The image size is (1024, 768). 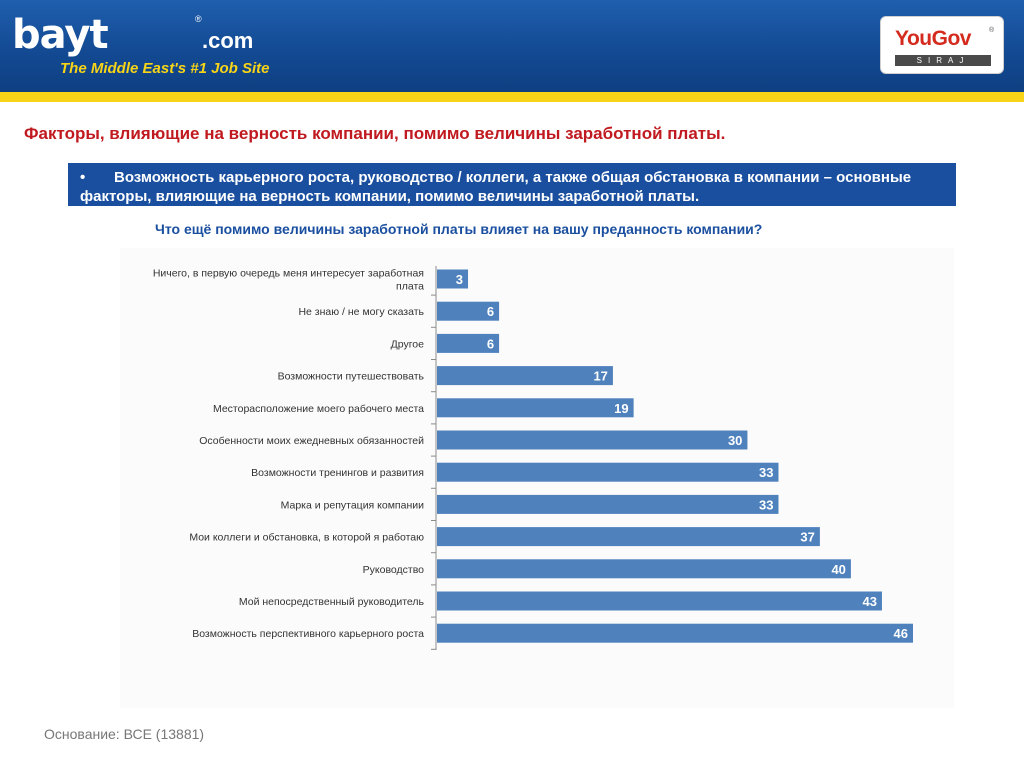 I want to click on category-label-2: Другое, so click(x=408, y=344).